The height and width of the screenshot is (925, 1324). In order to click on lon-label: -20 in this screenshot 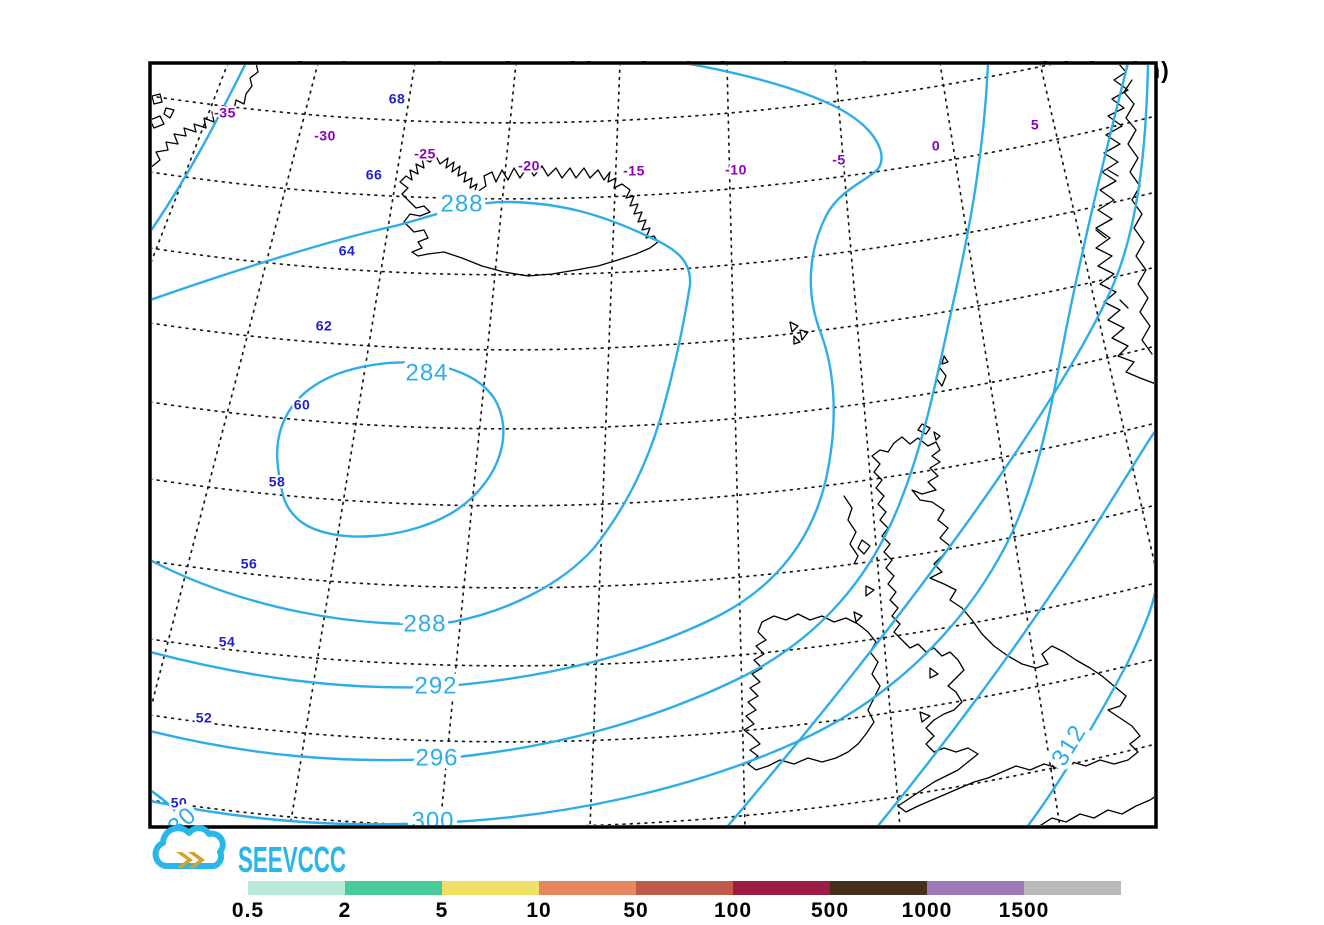, I will do `click(529, 166)`.